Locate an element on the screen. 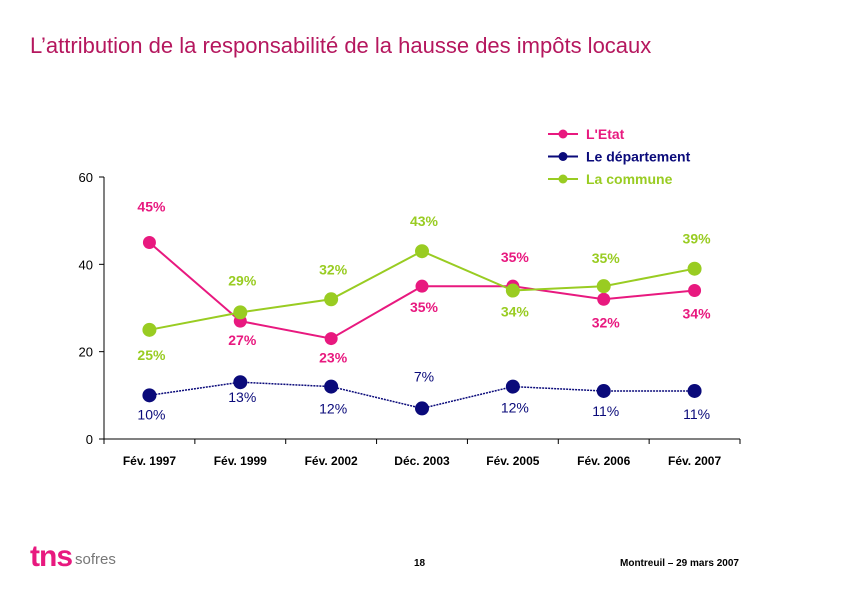 This screenshot has height=595, width=842. legend-label-etat: L'Etat is located at coordinates (605, 134).